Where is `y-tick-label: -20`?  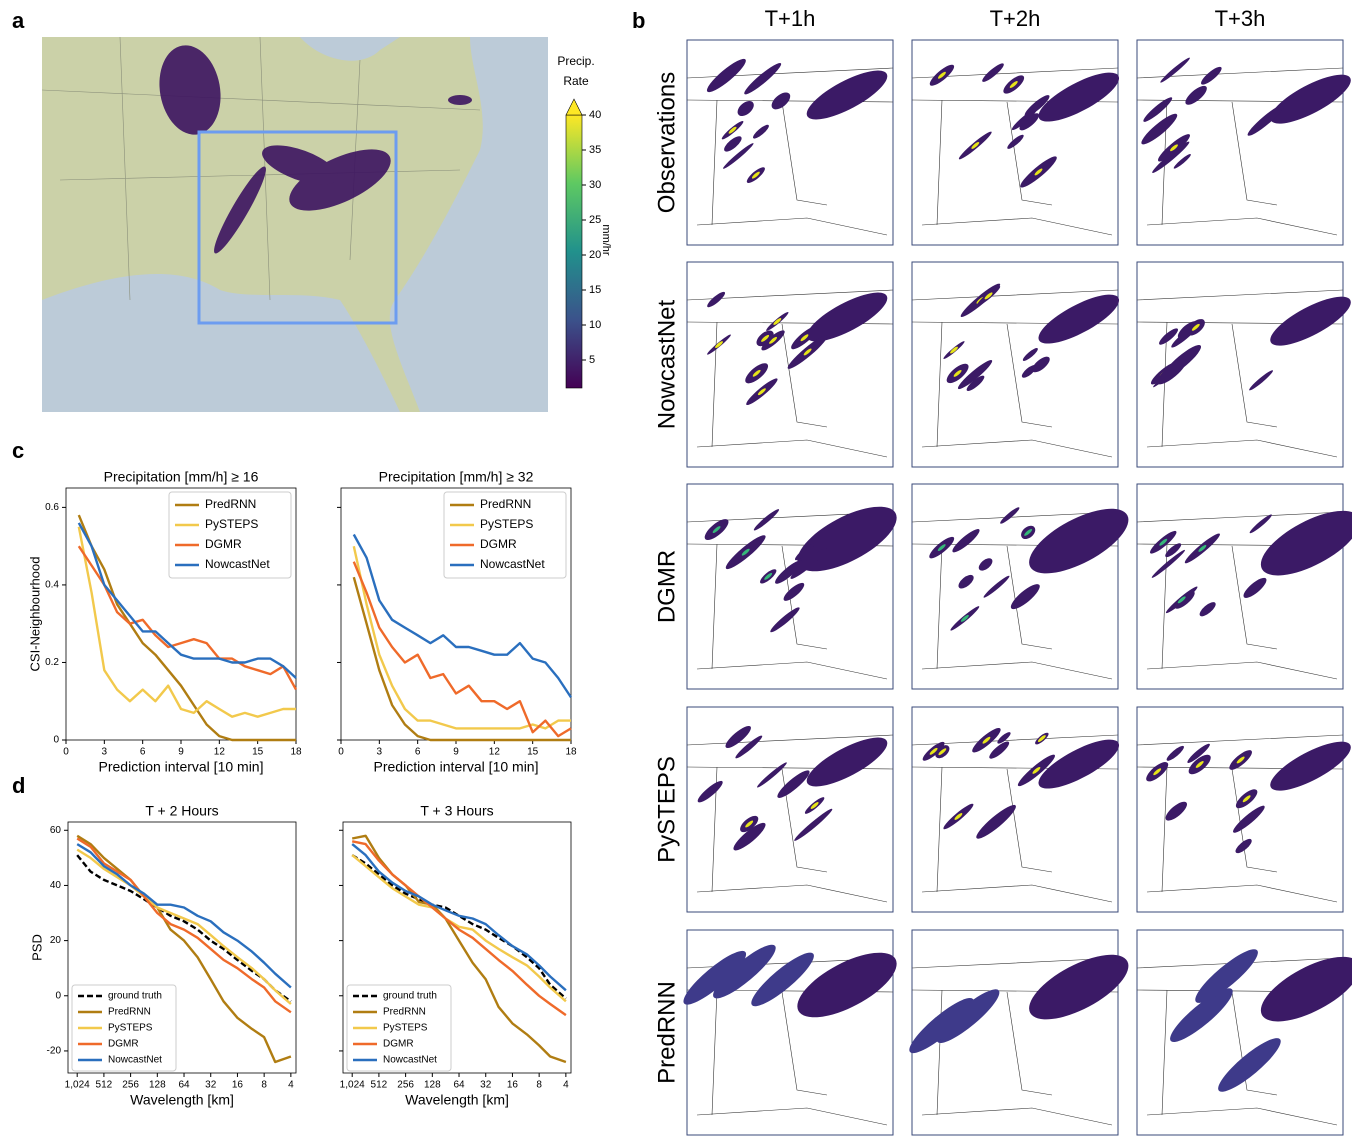 y-tick-label: -20 is located at coordinates (54, 1051).